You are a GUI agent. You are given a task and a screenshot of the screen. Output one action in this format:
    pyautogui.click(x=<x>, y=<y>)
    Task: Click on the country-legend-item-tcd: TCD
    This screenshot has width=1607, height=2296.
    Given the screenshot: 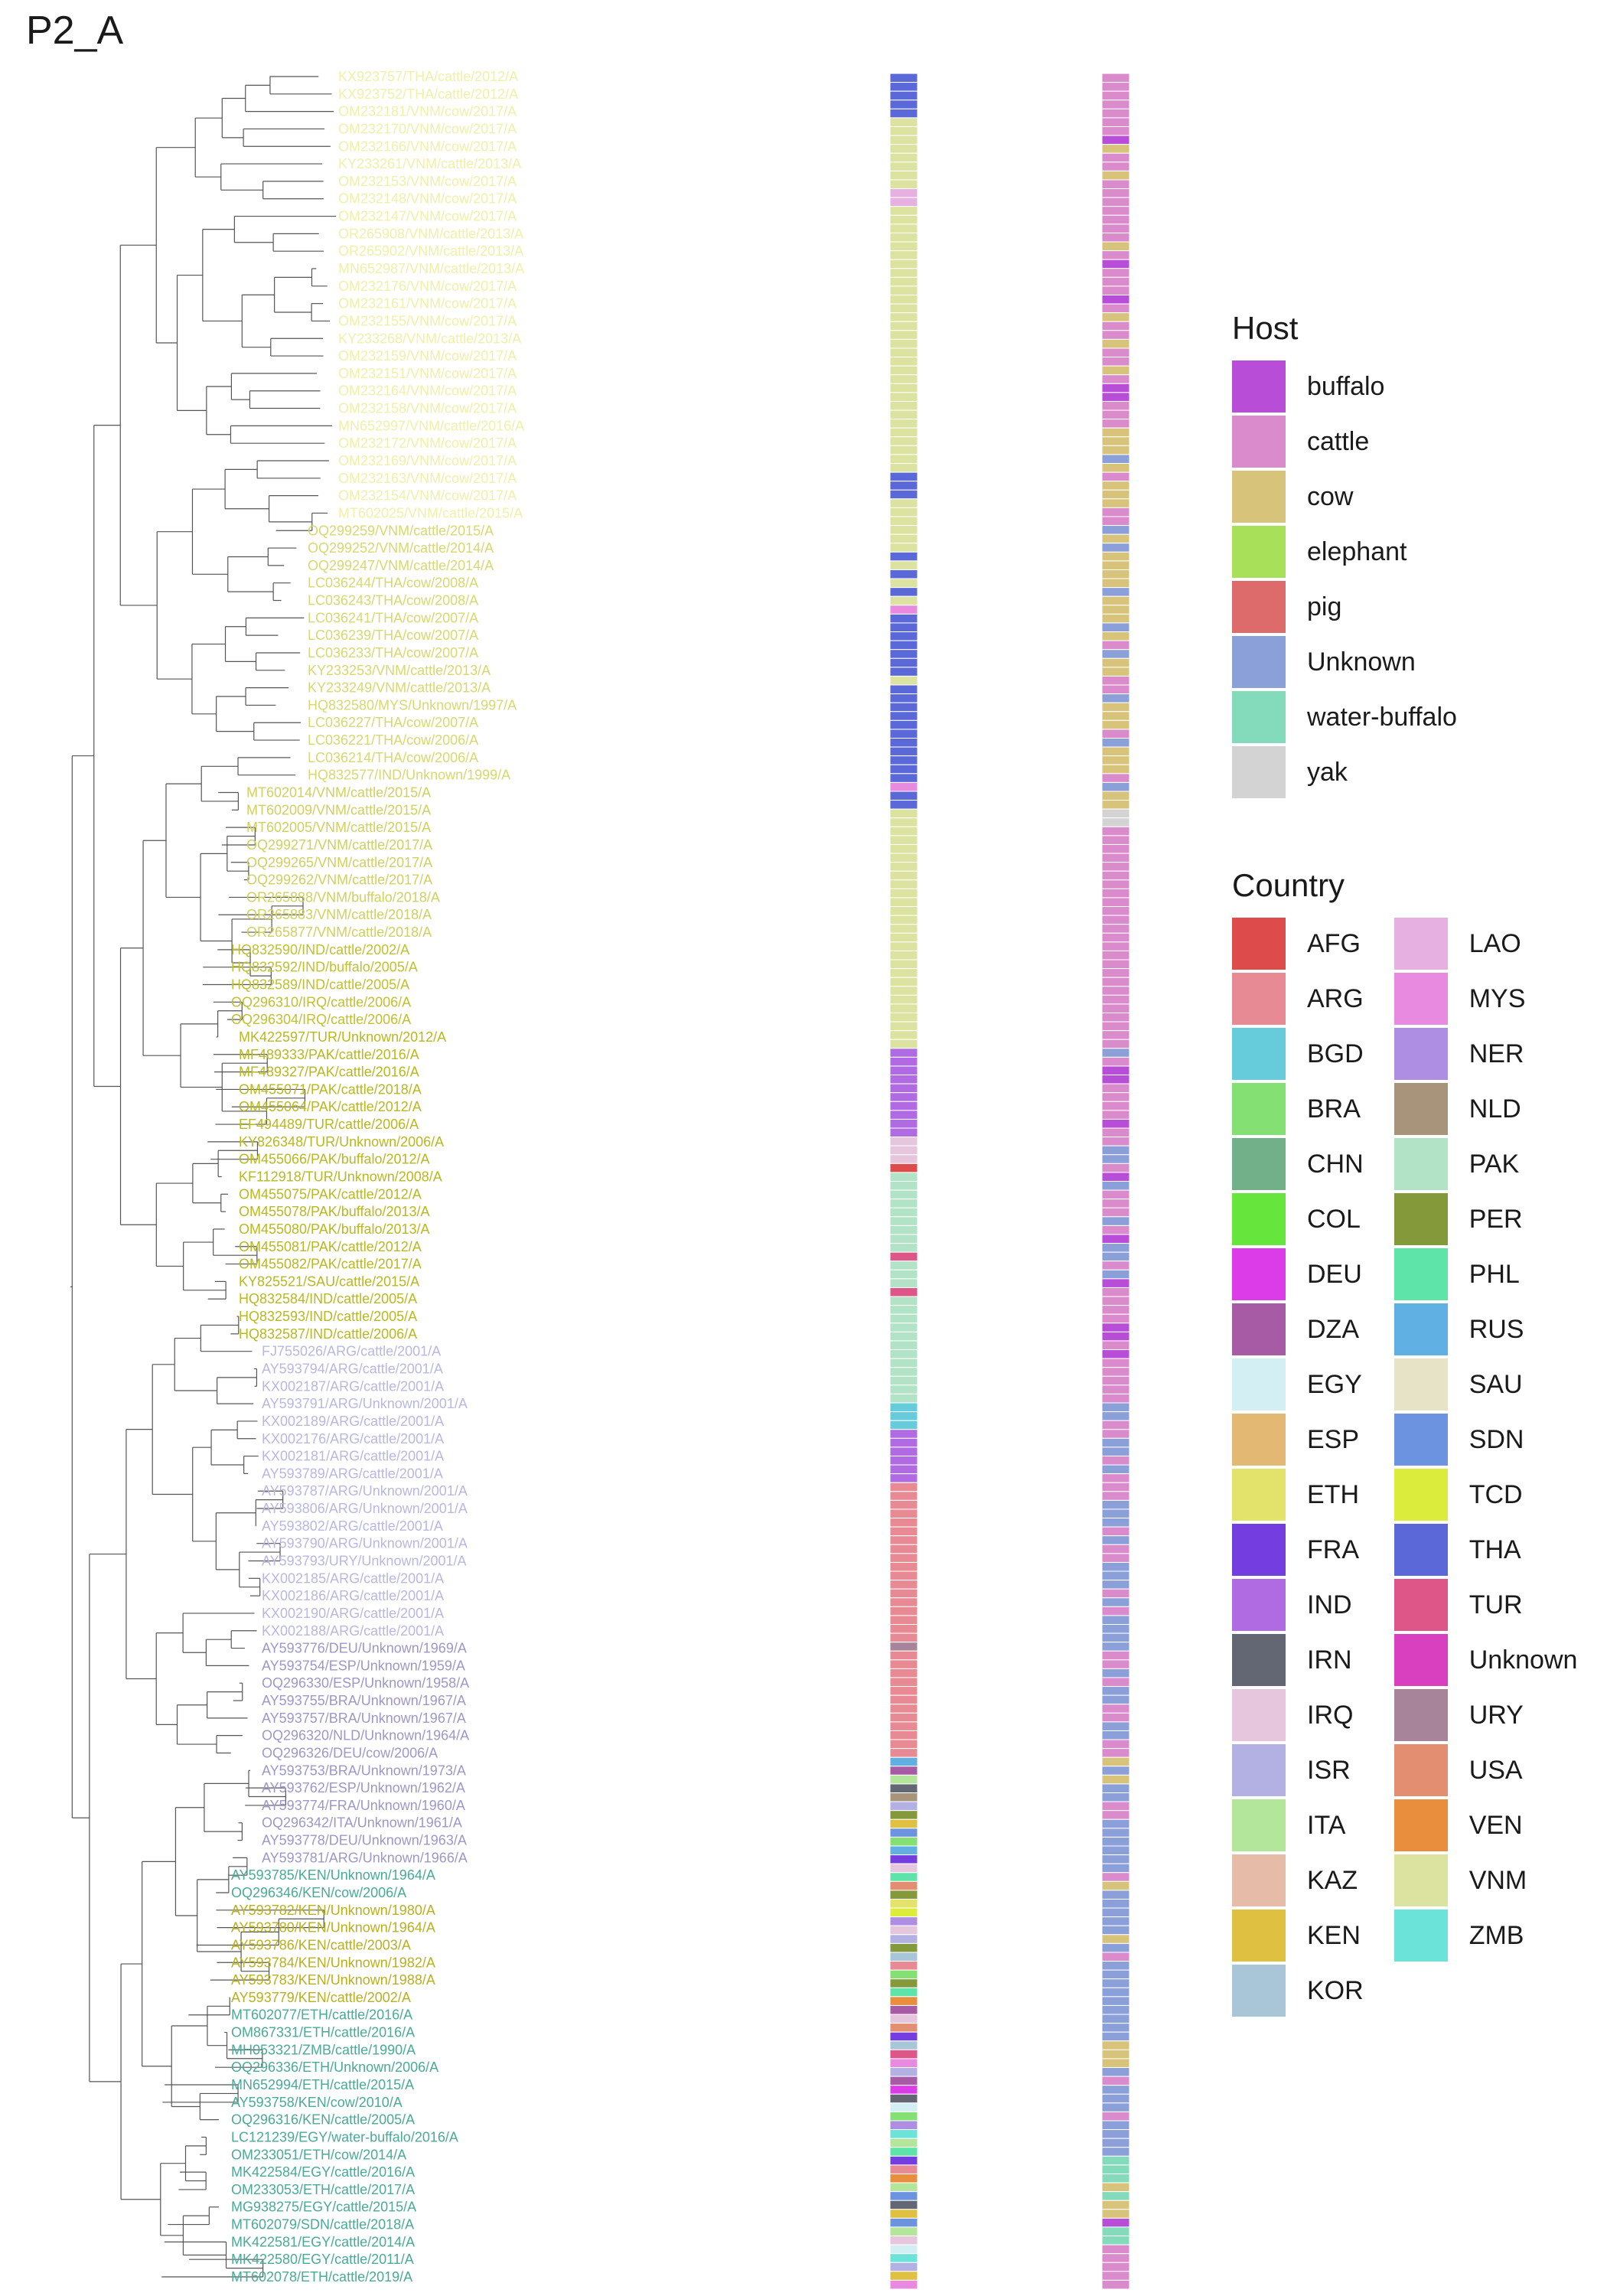 What is the action you would take?
    pyautogui.click(x=1485, y=1494)
    